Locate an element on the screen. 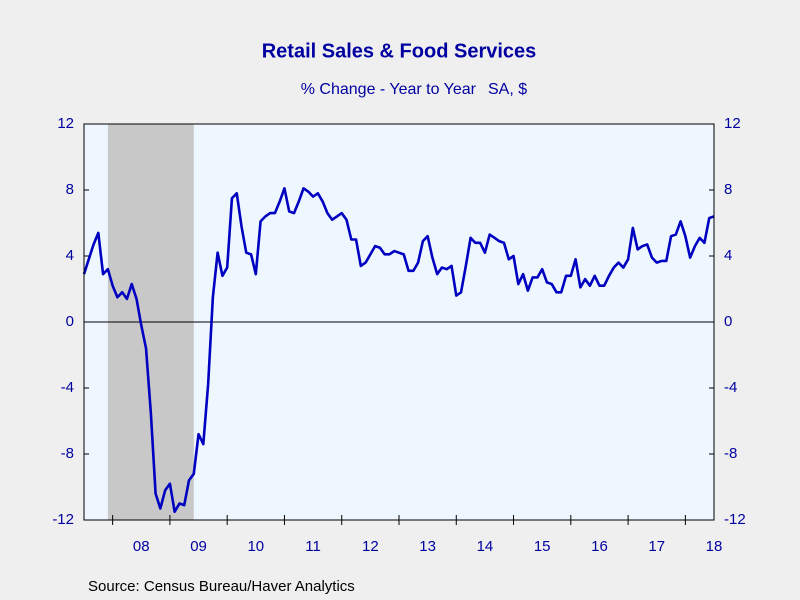 The height and width of the screenshot is (600, 800). y2-tick-label: 0 is located at coordinates (728, 321).